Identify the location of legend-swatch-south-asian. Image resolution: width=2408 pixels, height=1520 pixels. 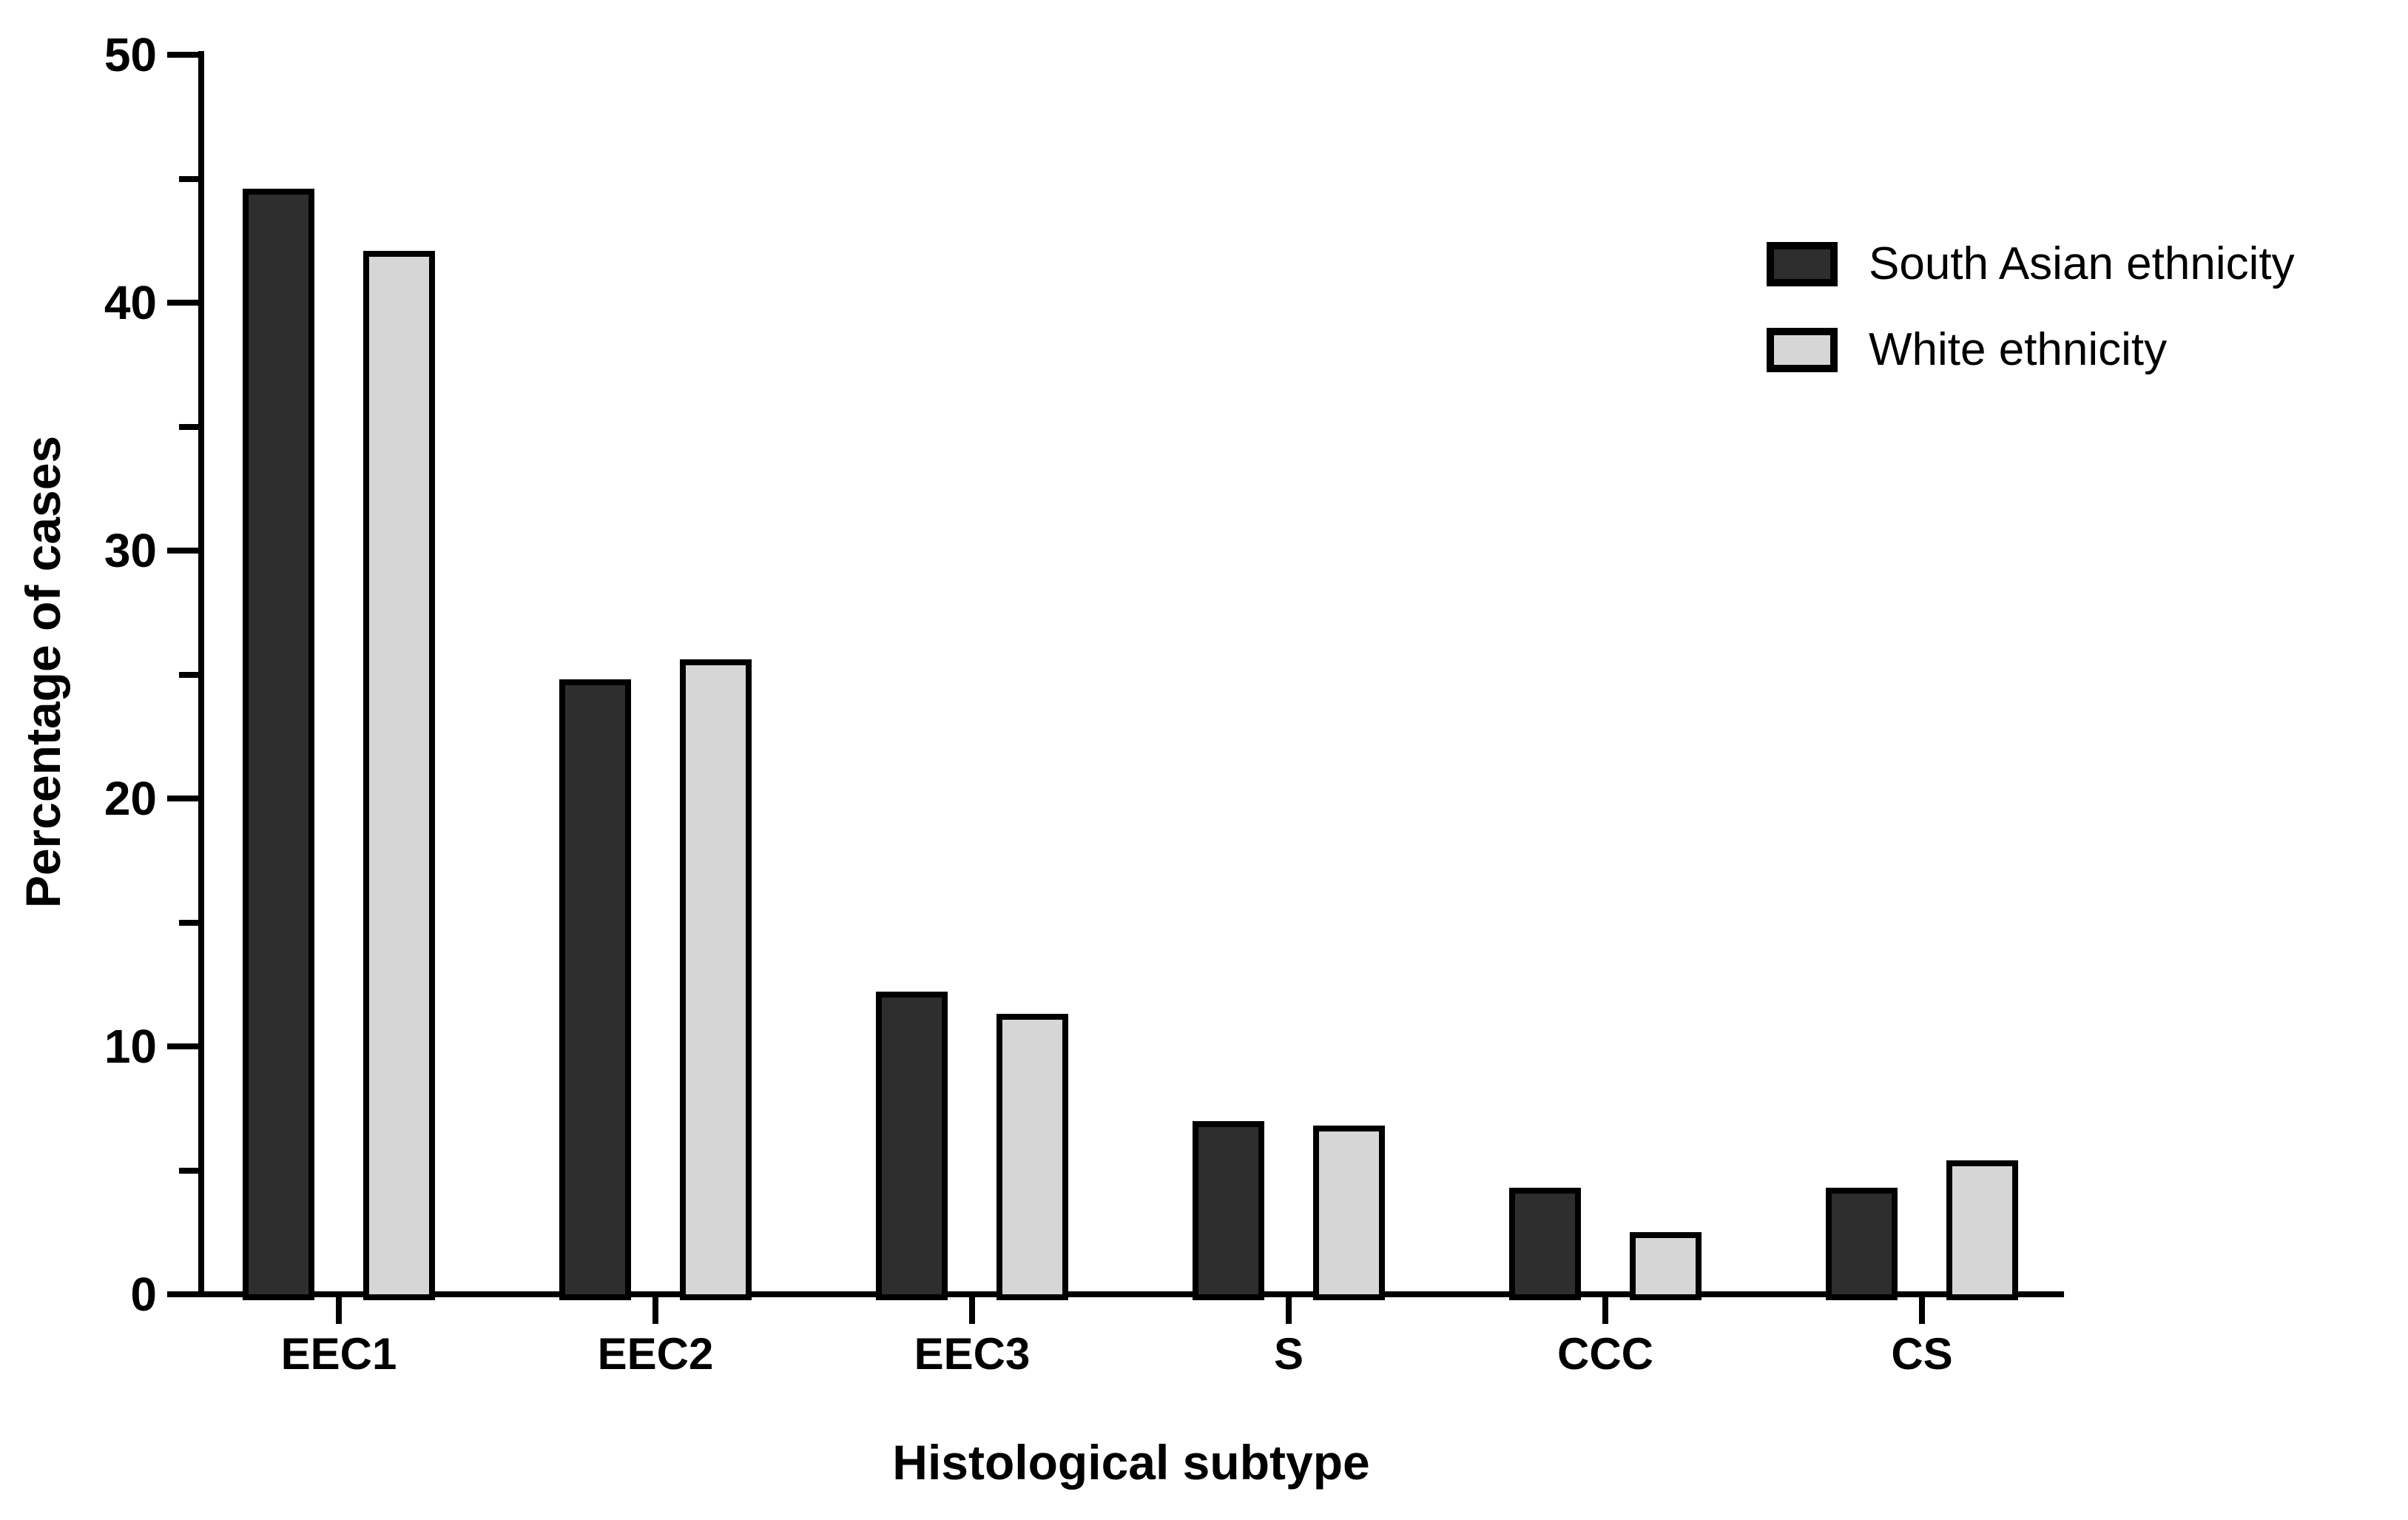
(1802, 264).